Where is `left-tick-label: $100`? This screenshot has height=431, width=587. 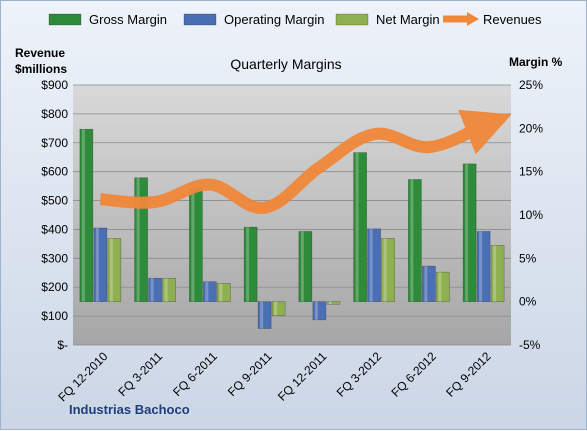 left-tick-label: $100 is located at coordinates (54, 316).